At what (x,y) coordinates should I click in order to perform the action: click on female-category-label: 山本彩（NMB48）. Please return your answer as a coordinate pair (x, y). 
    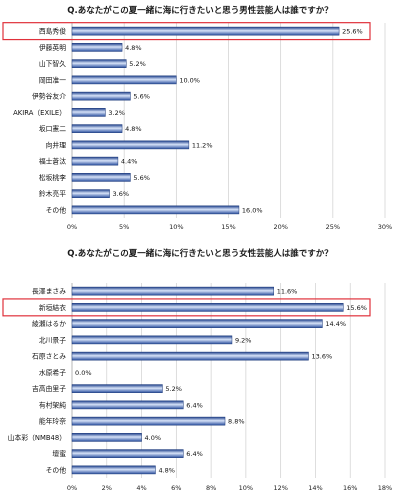
    Looking at the image, I should click on (37, 437).